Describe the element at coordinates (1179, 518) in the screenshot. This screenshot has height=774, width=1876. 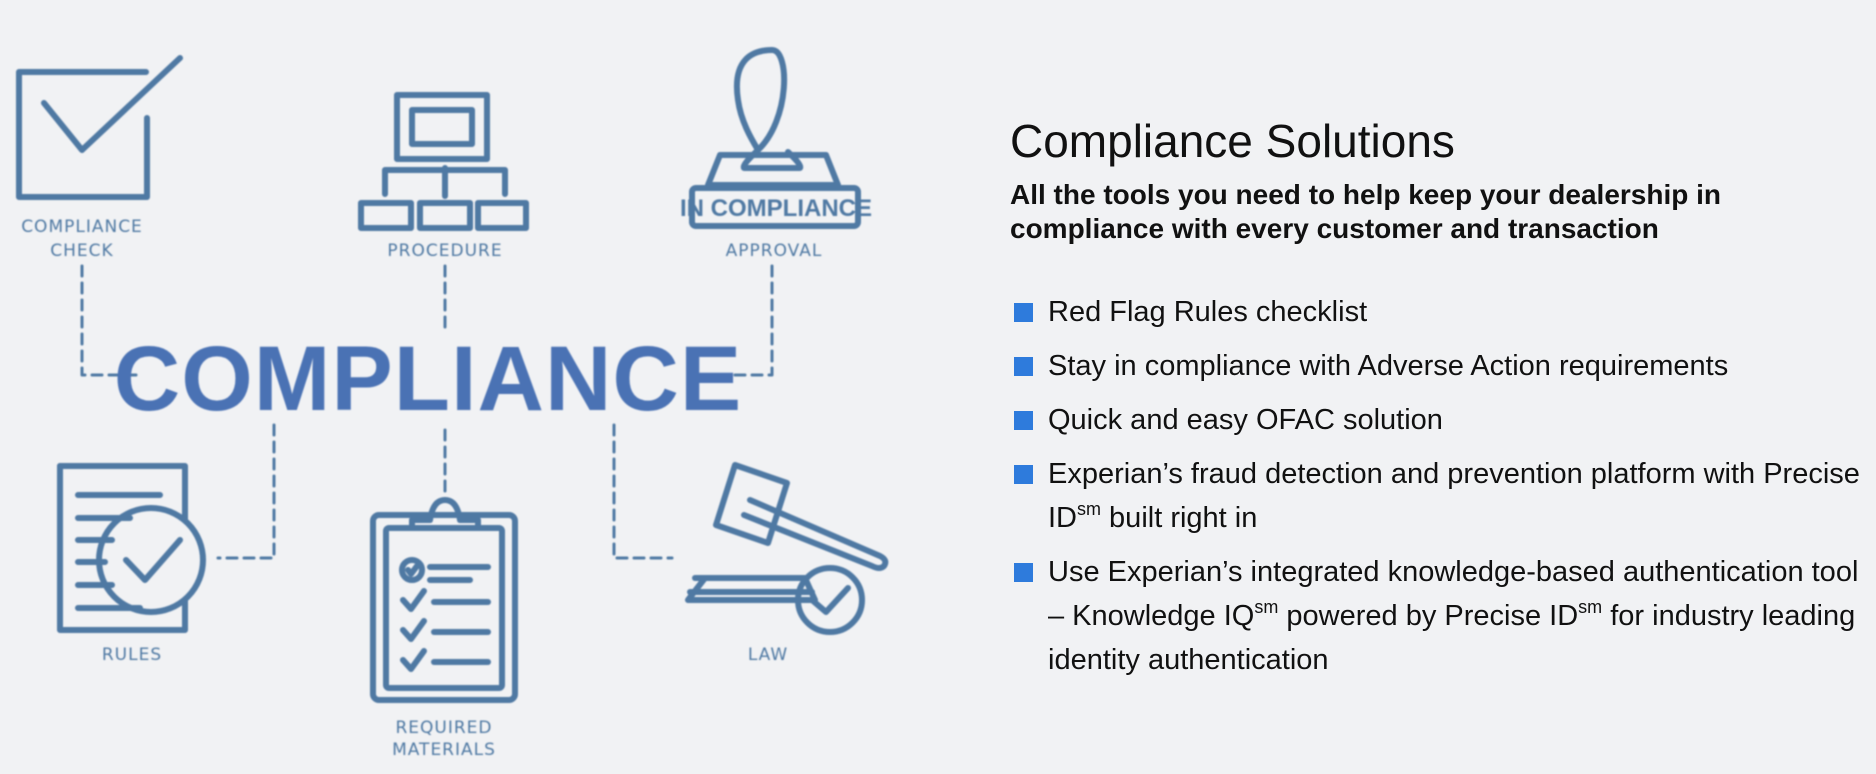
I see `list-item-text: built right in` at that location.